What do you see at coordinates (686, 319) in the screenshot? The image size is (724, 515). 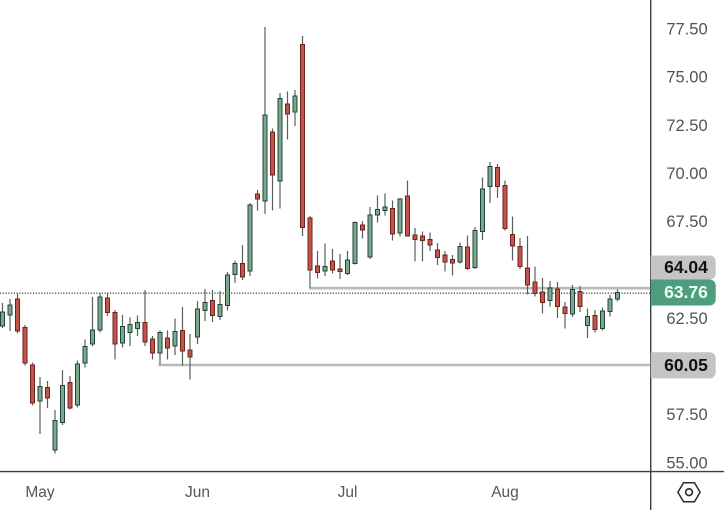 I see `svg-text: 62.50` at bounding box center [686, 319].